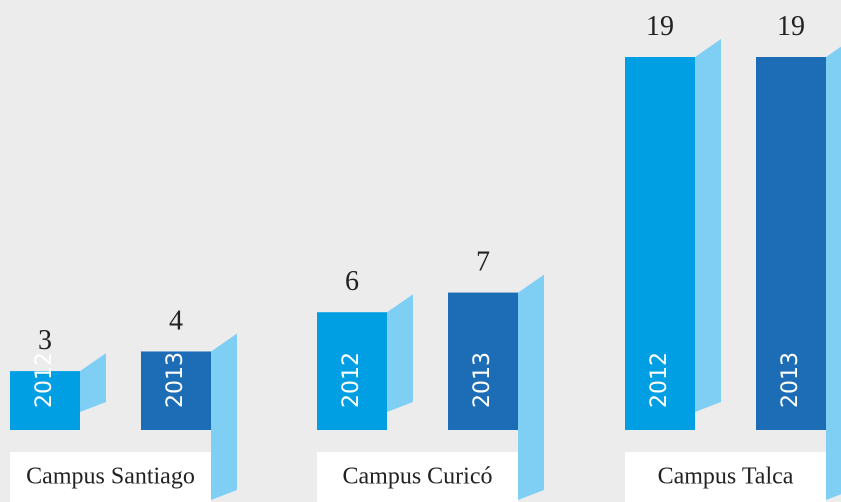 This screenshot has height=502, width=841. I want to click on value-label: 4, so click(176, 320).